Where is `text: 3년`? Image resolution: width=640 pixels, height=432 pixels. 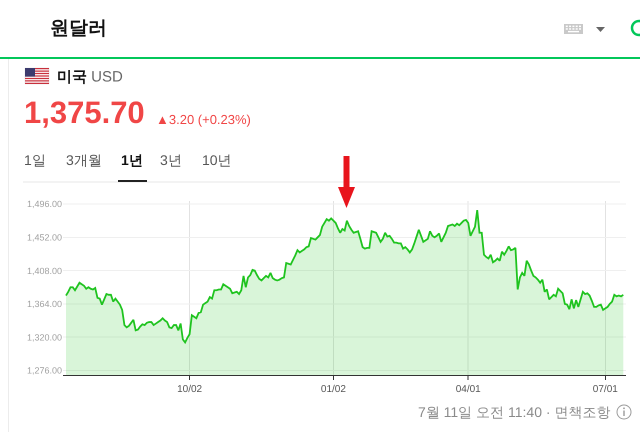
text: 3년 is located at coordinates (171, 160).